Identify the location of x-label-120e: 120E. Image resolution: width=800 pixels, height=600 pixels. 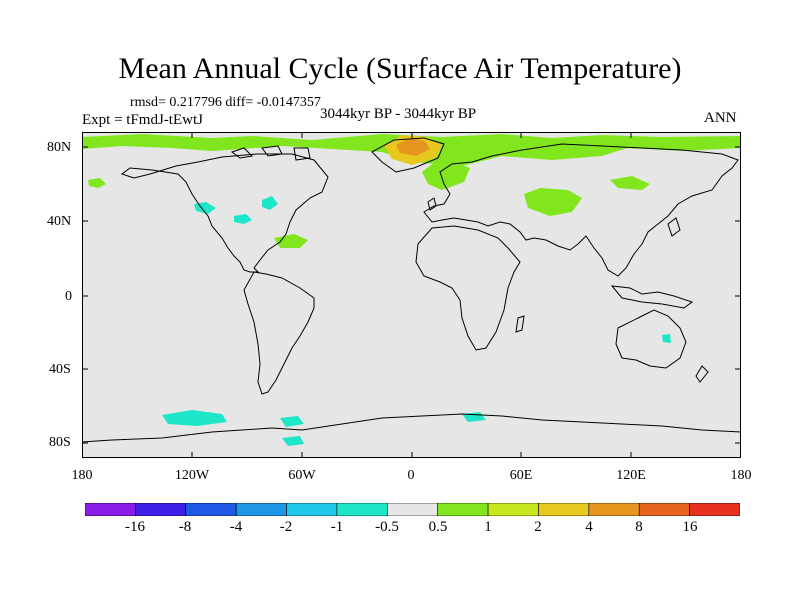
(631, 475).